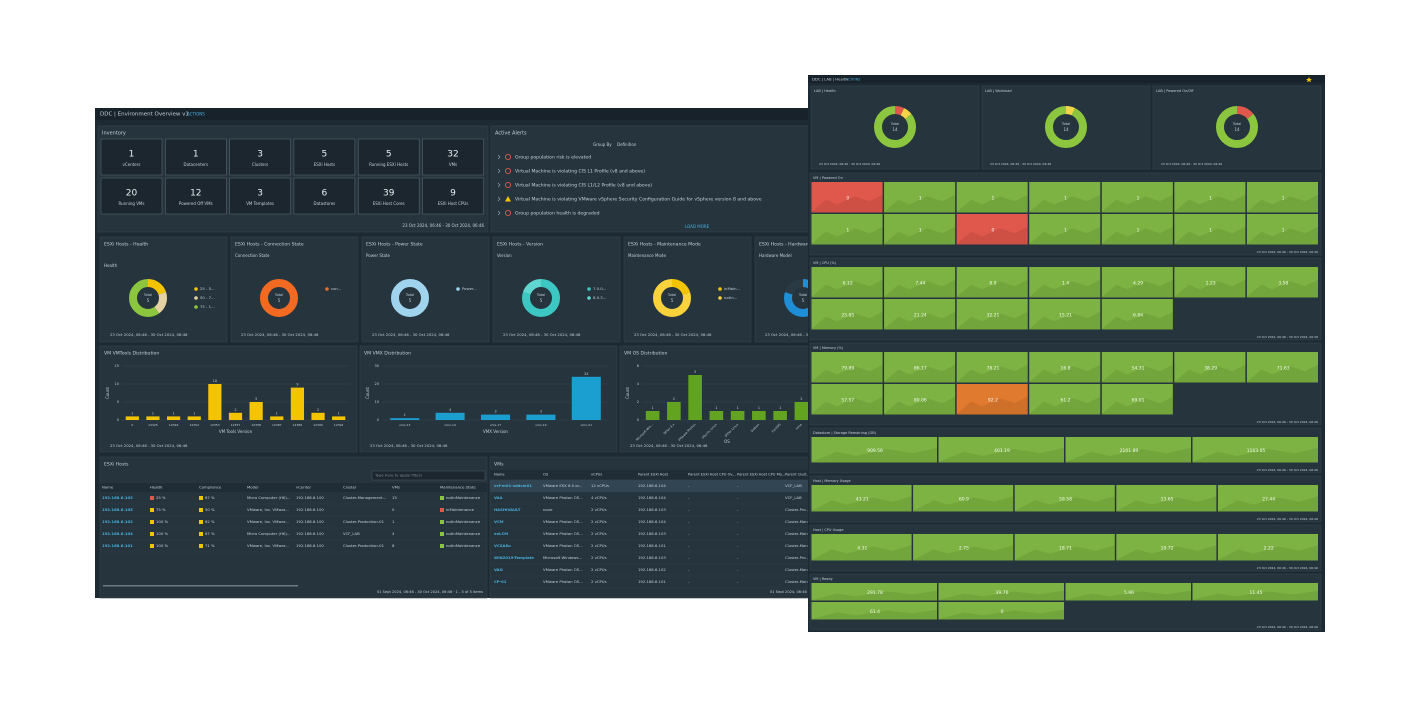  I want to click on cell: 192.168.6.100, so click(310, 509).